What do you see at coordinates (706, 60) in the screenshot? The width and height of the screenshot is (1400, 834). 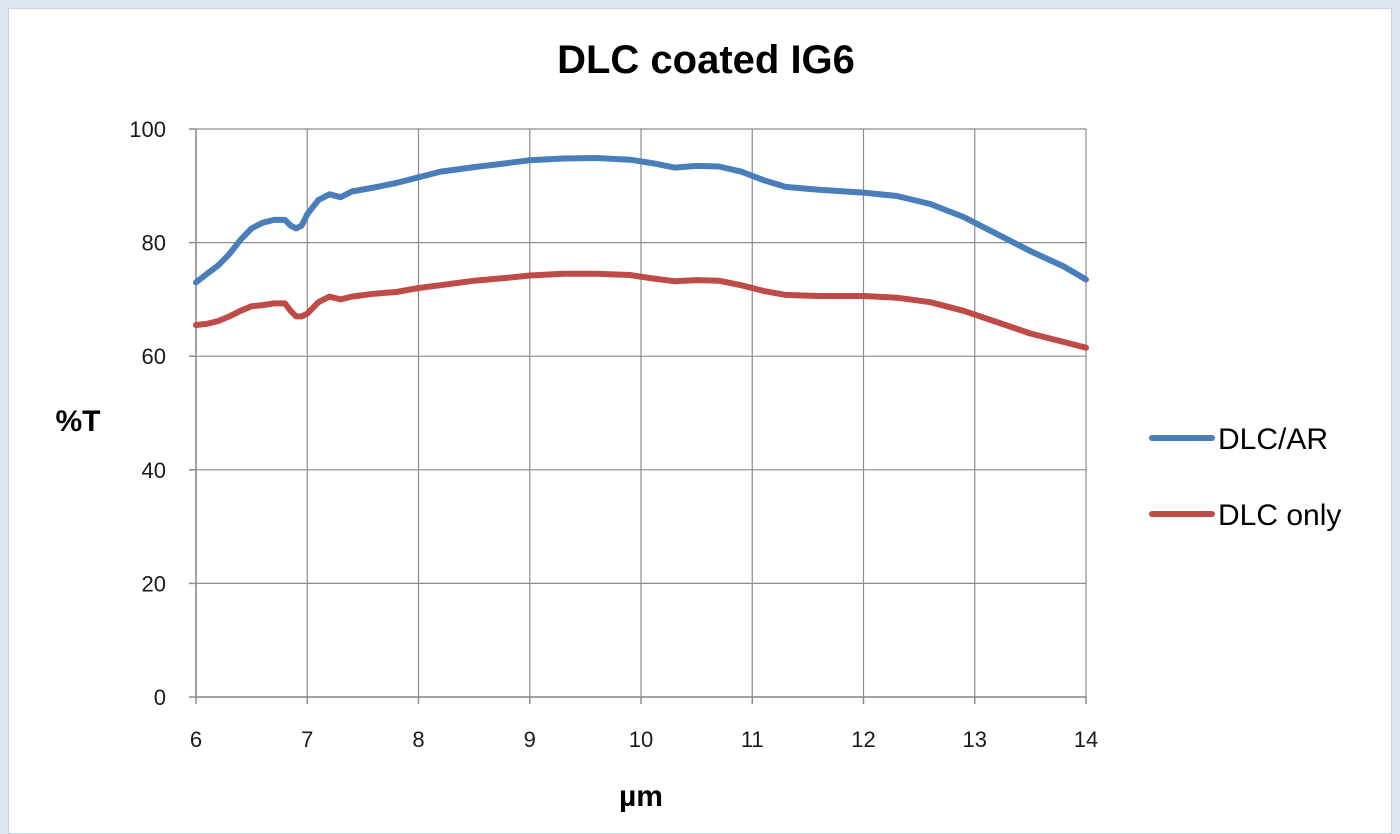 I see `chart-title: DLC coated IG6` at bounding box center [706, 60].